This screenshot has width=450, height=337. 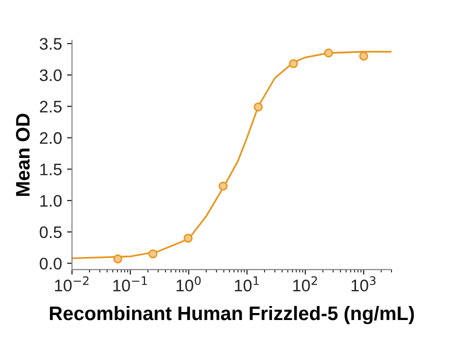 I want to click on x-tick-label: 10$^{−2}$, so click(x=71, y=284).